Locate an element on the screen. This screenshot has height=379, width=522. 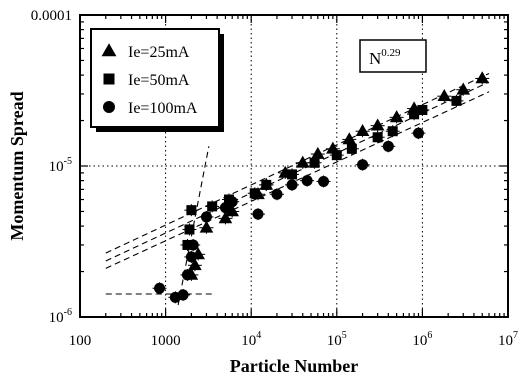
annotation-text: N0.29 is located at coordinates (385, 57).